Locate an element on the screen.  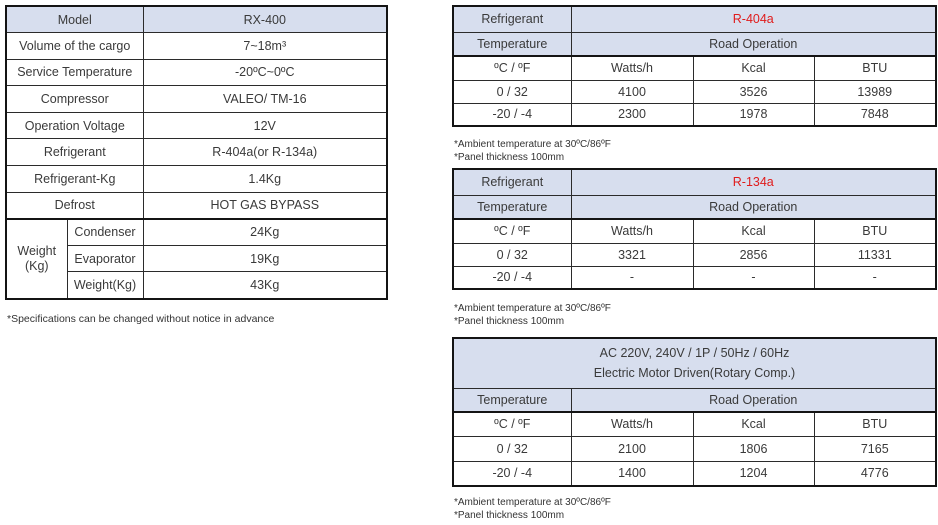
cell-watts: 2100 is located at coordinates (632, 448).